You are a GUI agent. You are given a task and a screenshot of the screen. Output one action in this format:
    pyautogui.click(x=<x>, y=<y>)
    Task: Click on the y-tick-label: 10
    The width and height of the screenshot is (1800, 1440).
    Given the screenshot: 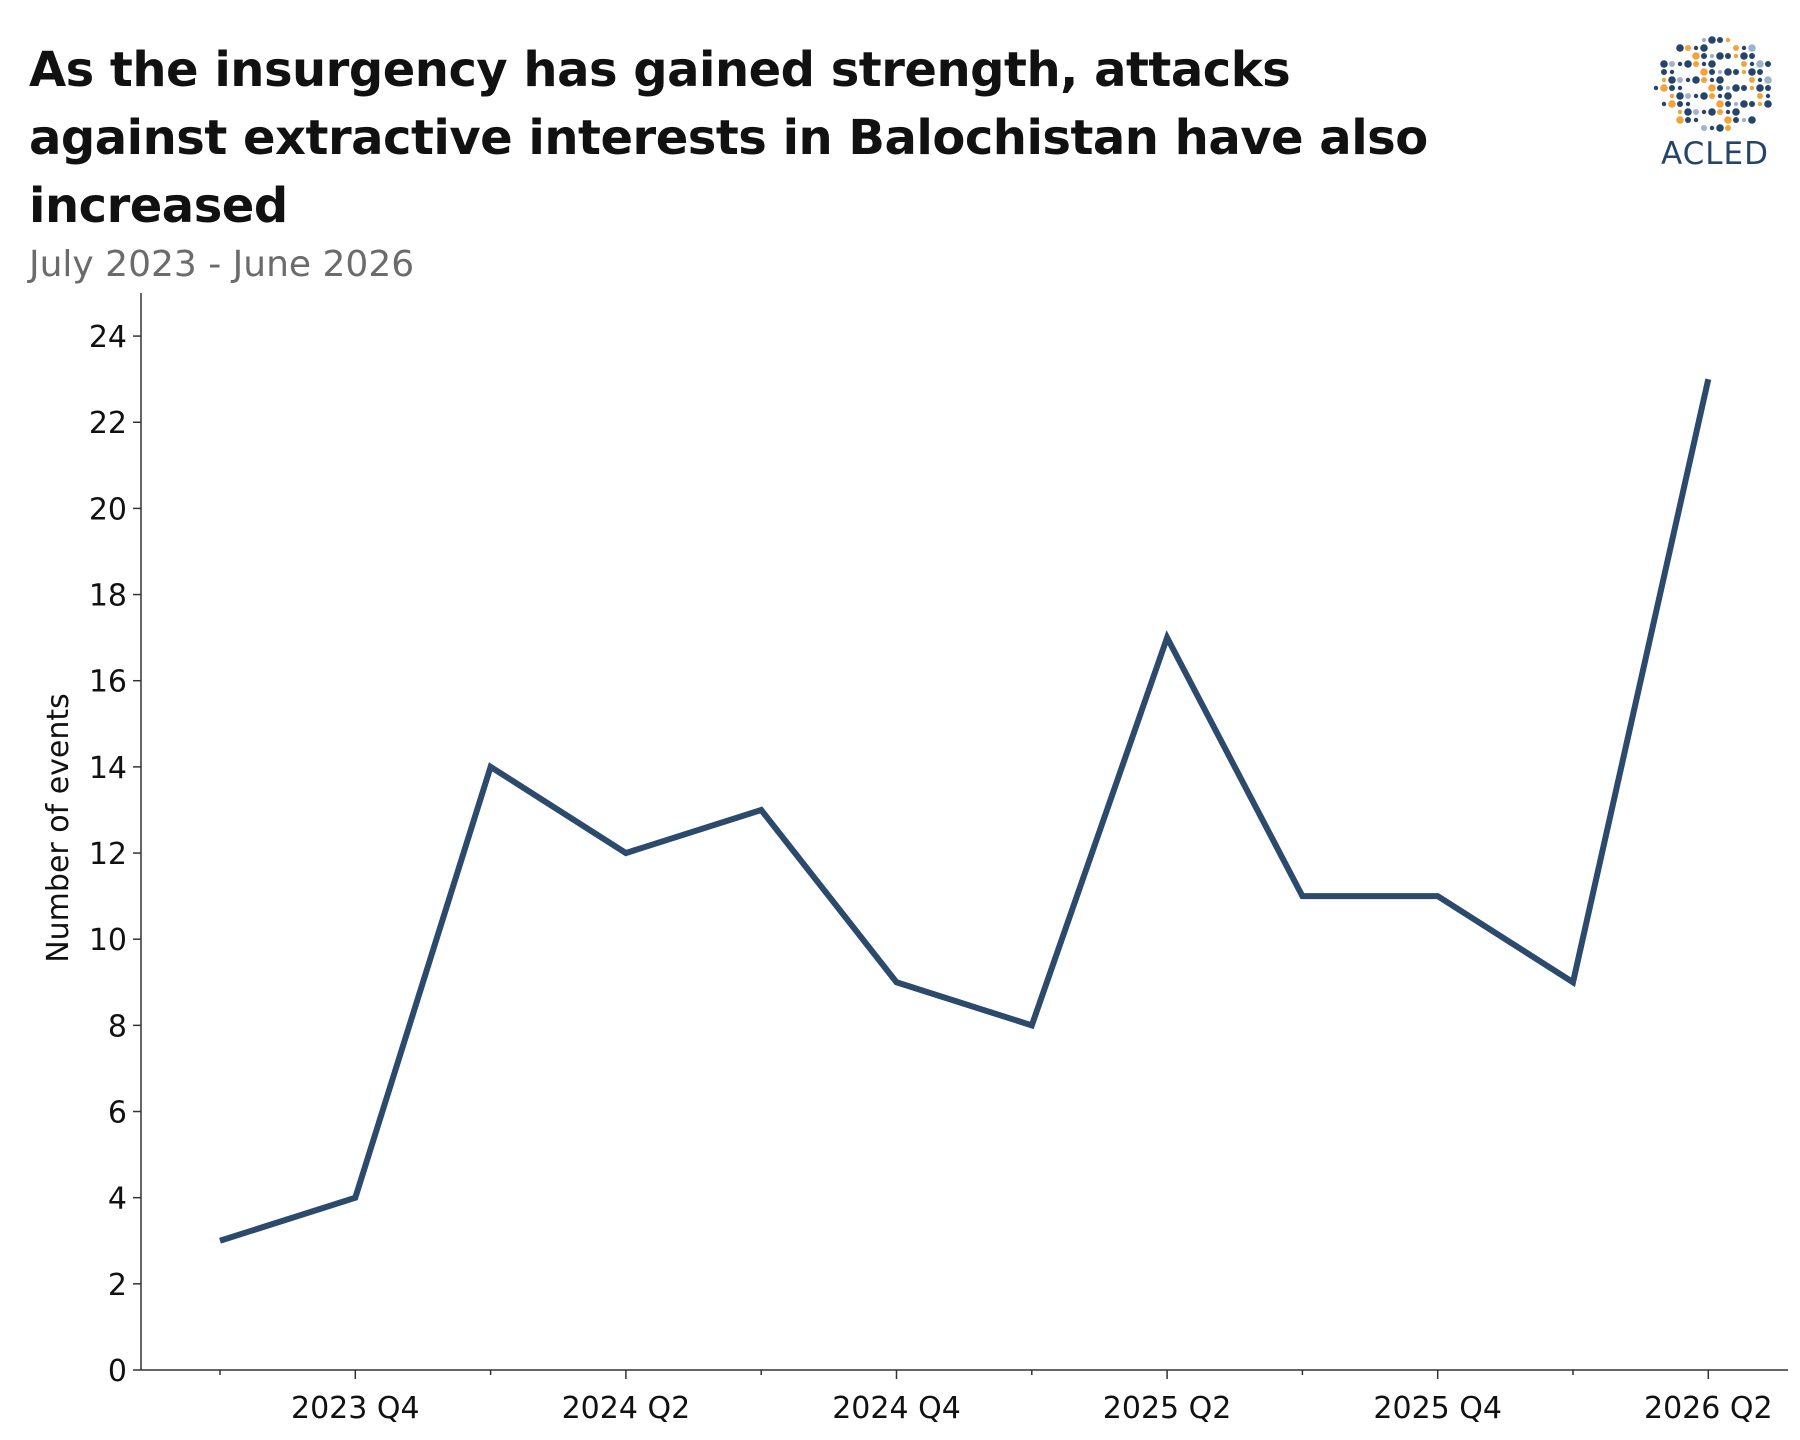 What is the action you would take?
    pyautogui.click(x=108, y=940)
    